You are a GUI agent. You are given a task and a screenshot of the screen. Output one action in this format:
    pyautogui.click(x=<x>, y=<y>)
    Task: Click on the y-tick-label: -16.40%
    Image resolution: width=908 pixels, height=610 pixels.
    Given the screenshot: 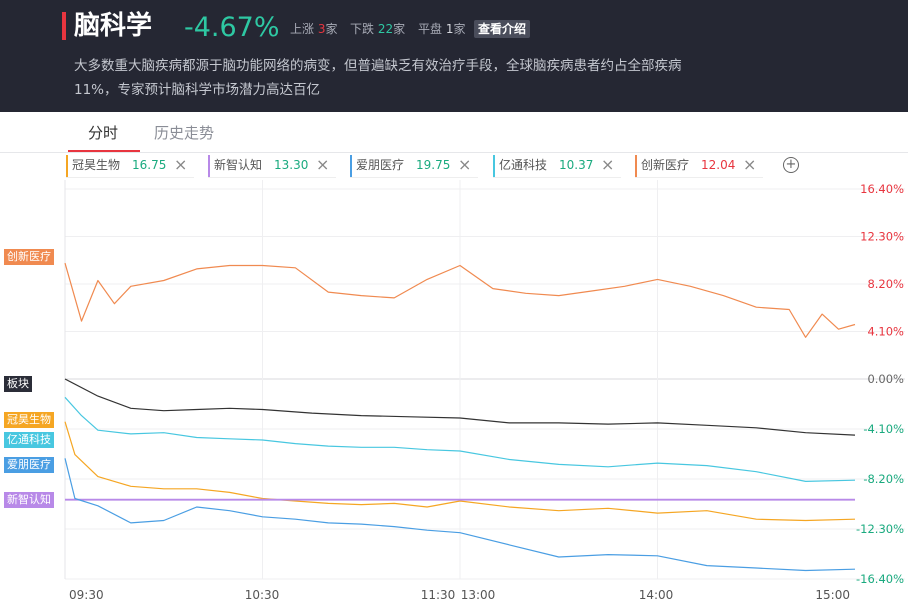 What is the action you would take?
    pyautogui.click(x=880, y=579)
    